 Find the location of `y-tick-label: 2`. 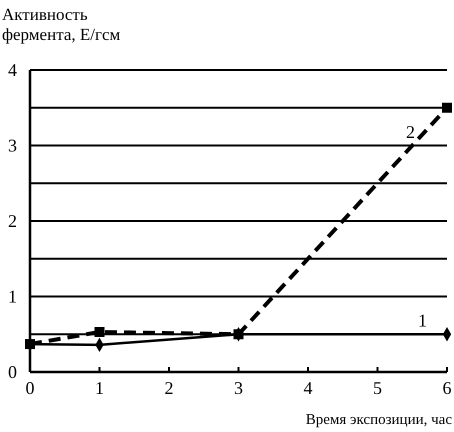

y-tick-label: 2 is located at coordinates (12, 221).